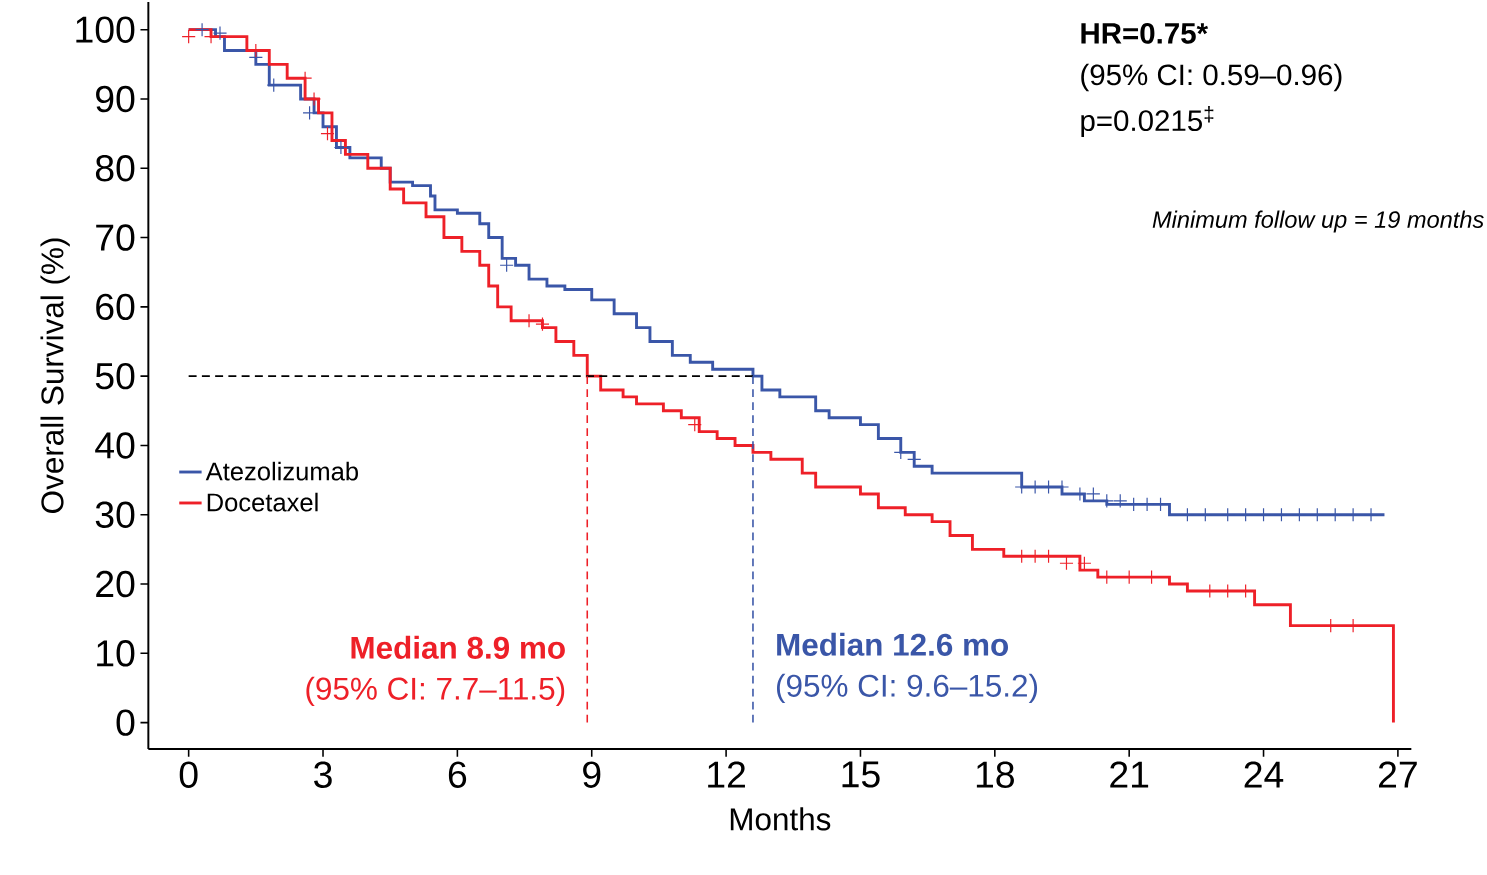 The height and width of the screenshot is (875, 1487). Describe the element at coordinates (1318, 221) in the screenshot. I see `annotation: Minimum follow up = 19 months` at that location.